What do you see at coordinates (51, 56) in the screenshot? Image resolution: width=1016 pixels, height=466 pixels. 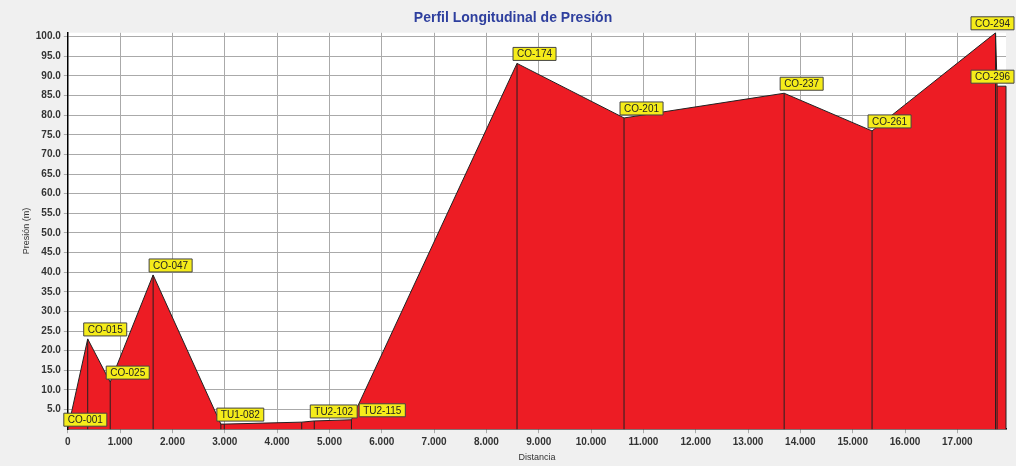 I see `y-tick-label: 95.0` at bounding box center [51, 56].